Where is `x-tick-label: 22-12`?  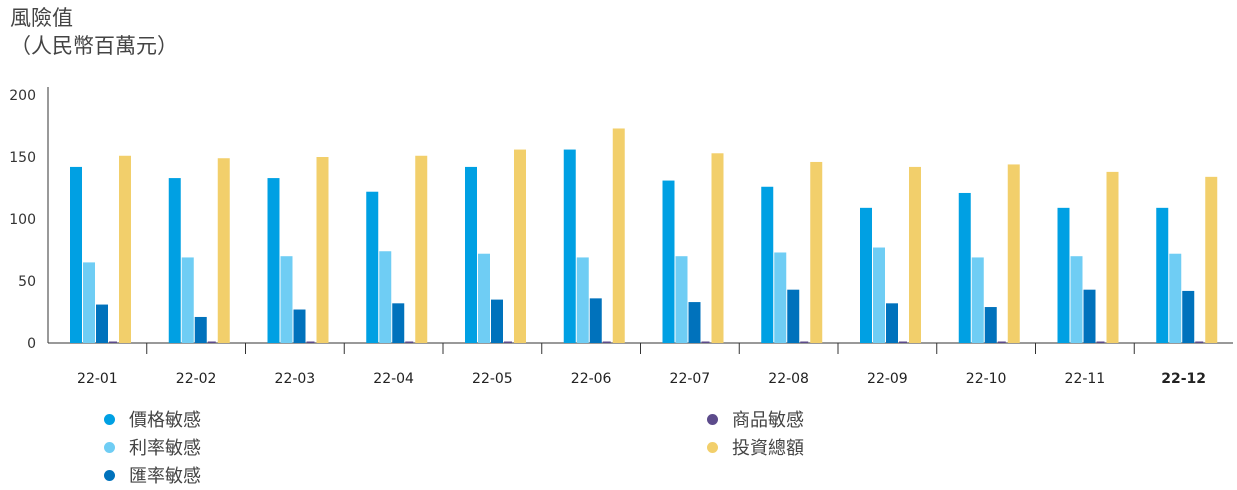
x-tick-label: 22-12 is located at coordinates (1183, 379).